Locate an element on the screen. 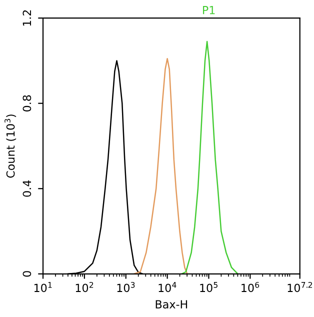 This screenshot has width=314, height=317. x-tick-label: 10$^{3}$ is located at coordinates (126, 287).